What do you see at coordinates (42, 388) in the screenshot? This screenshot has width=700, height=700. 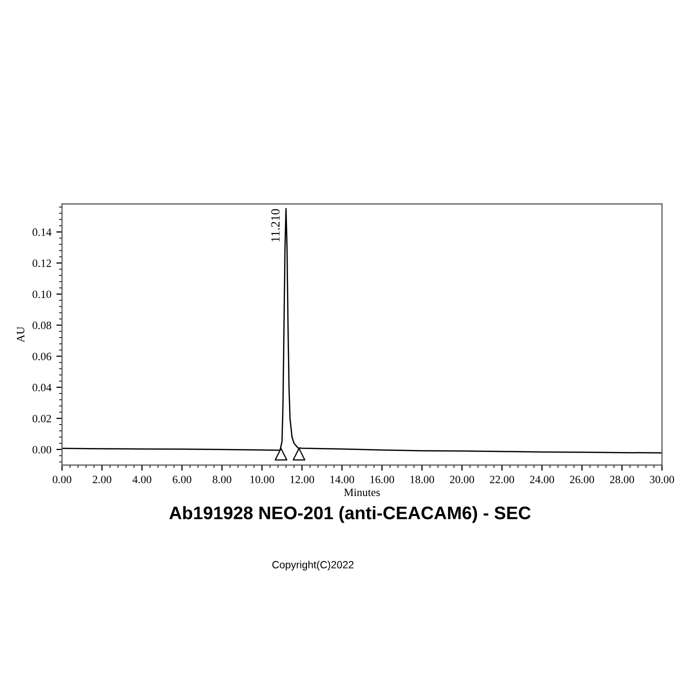 I see `y-tick-label: 0.04` at bounding box center [42, 388].